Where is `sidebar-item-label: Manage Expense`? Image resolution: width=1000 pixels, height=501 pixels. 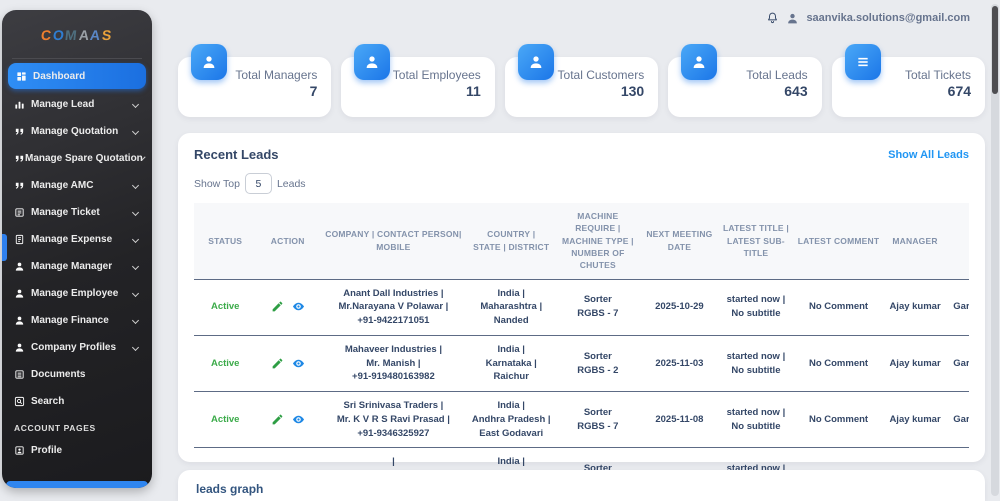 sidebar-item-label: Manage Expense is located at coordinates (72, 239).